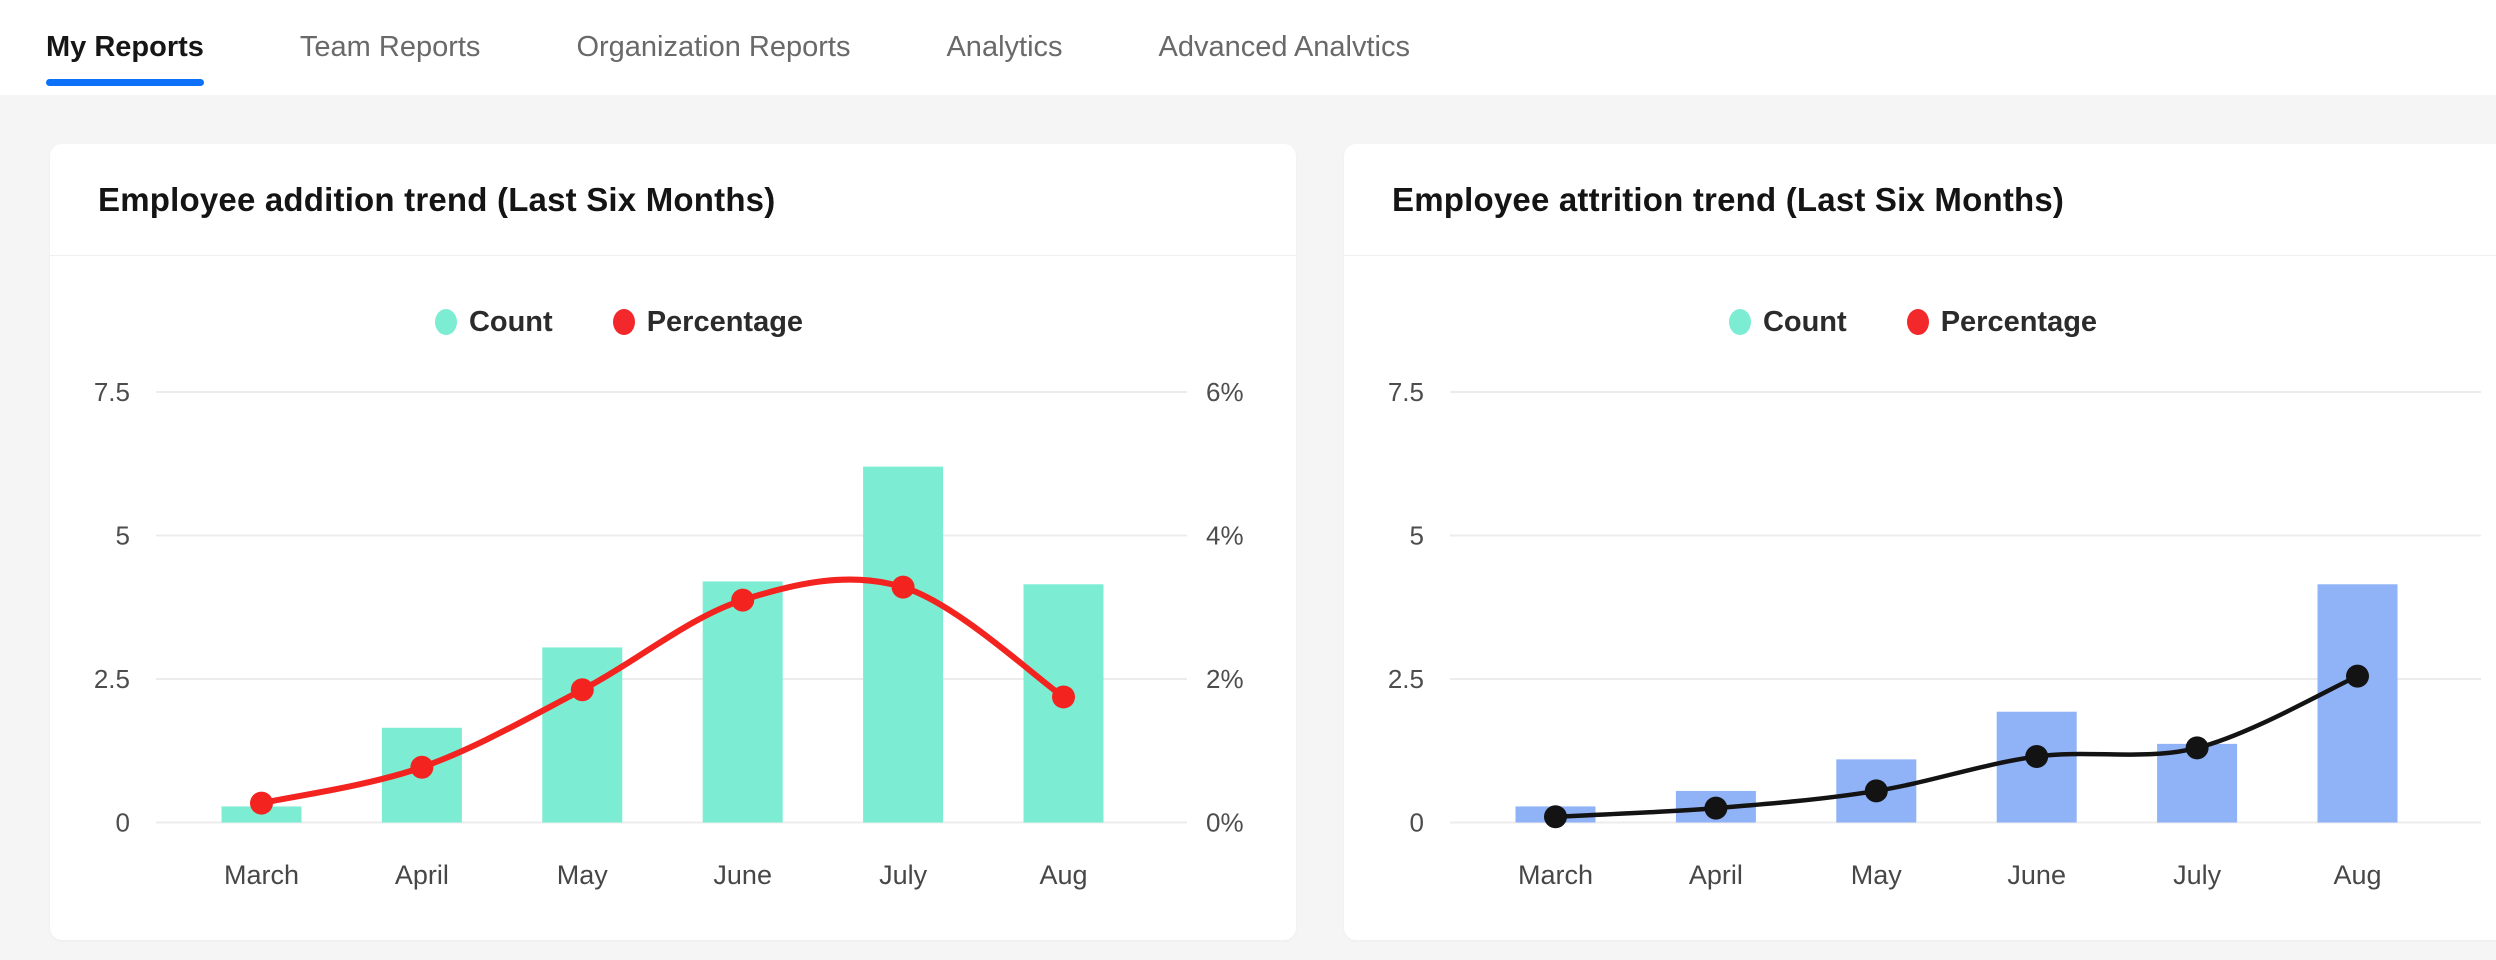  I want to click on tab-analytics: Analytics, so click(1004, 47).